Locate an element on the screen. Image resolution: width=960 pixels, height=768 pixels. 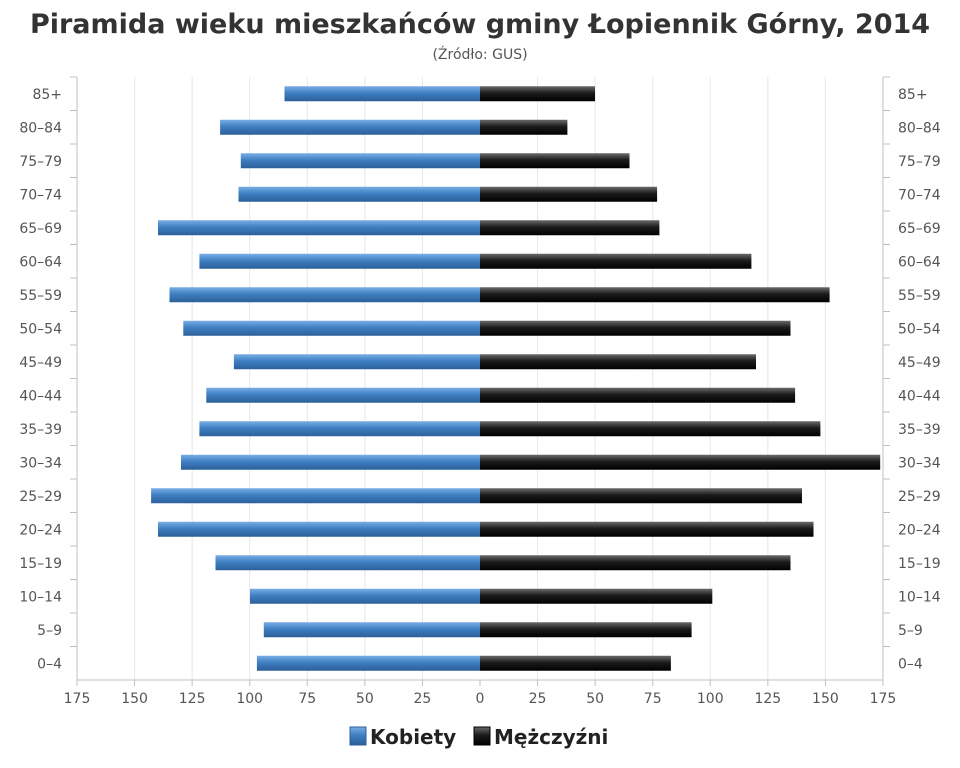
y-label-left: 70–74 is located at coordinates (40, 195).